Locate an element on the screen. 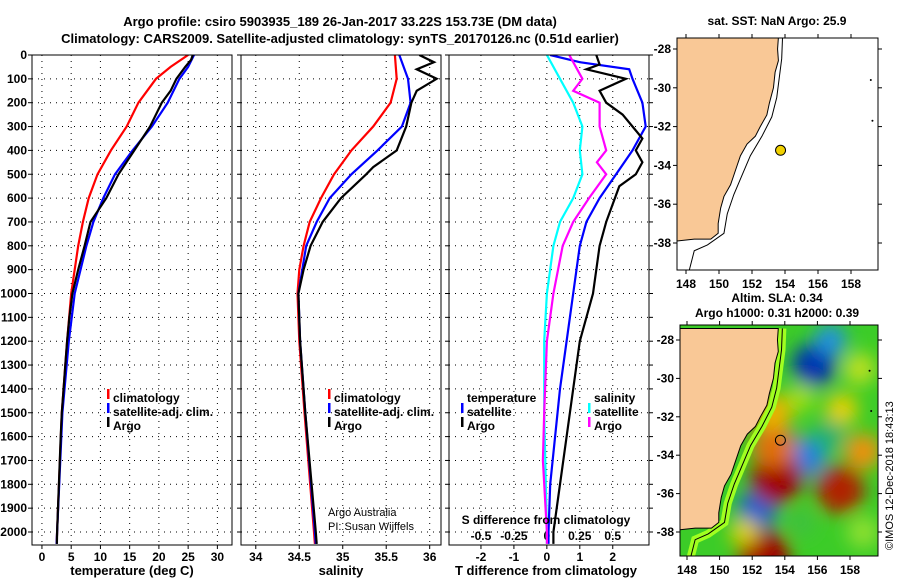 Image resolution: width=900 pixels, height=580 pixels. series-line-t-argo is located at coordinates (598, 299).